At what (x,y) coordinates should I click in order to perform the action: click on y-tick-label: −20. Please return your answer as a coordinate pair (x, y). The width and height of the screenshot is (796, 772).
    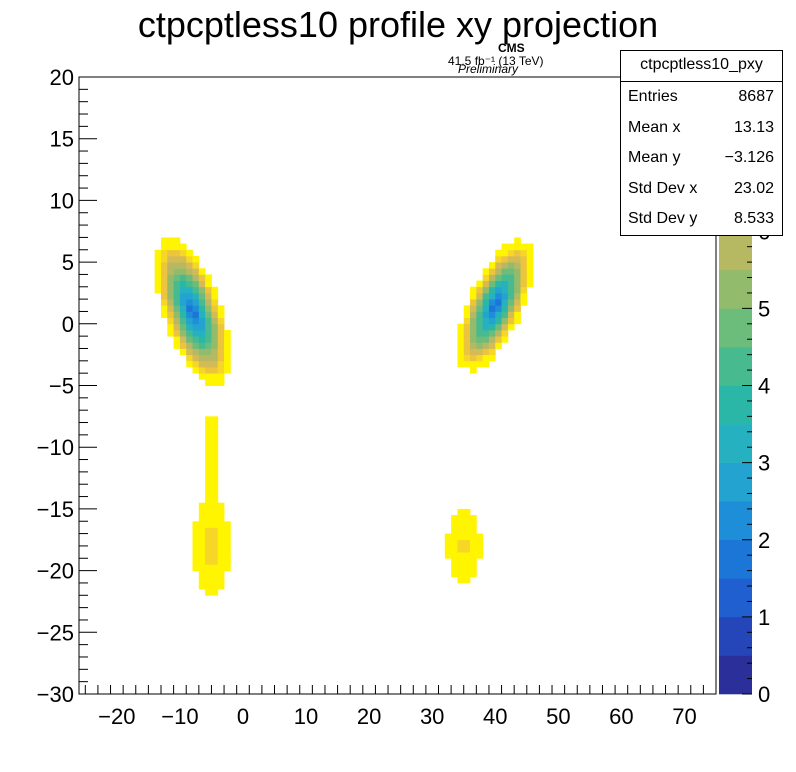
    Looking at the image, I should click on (55, 571).